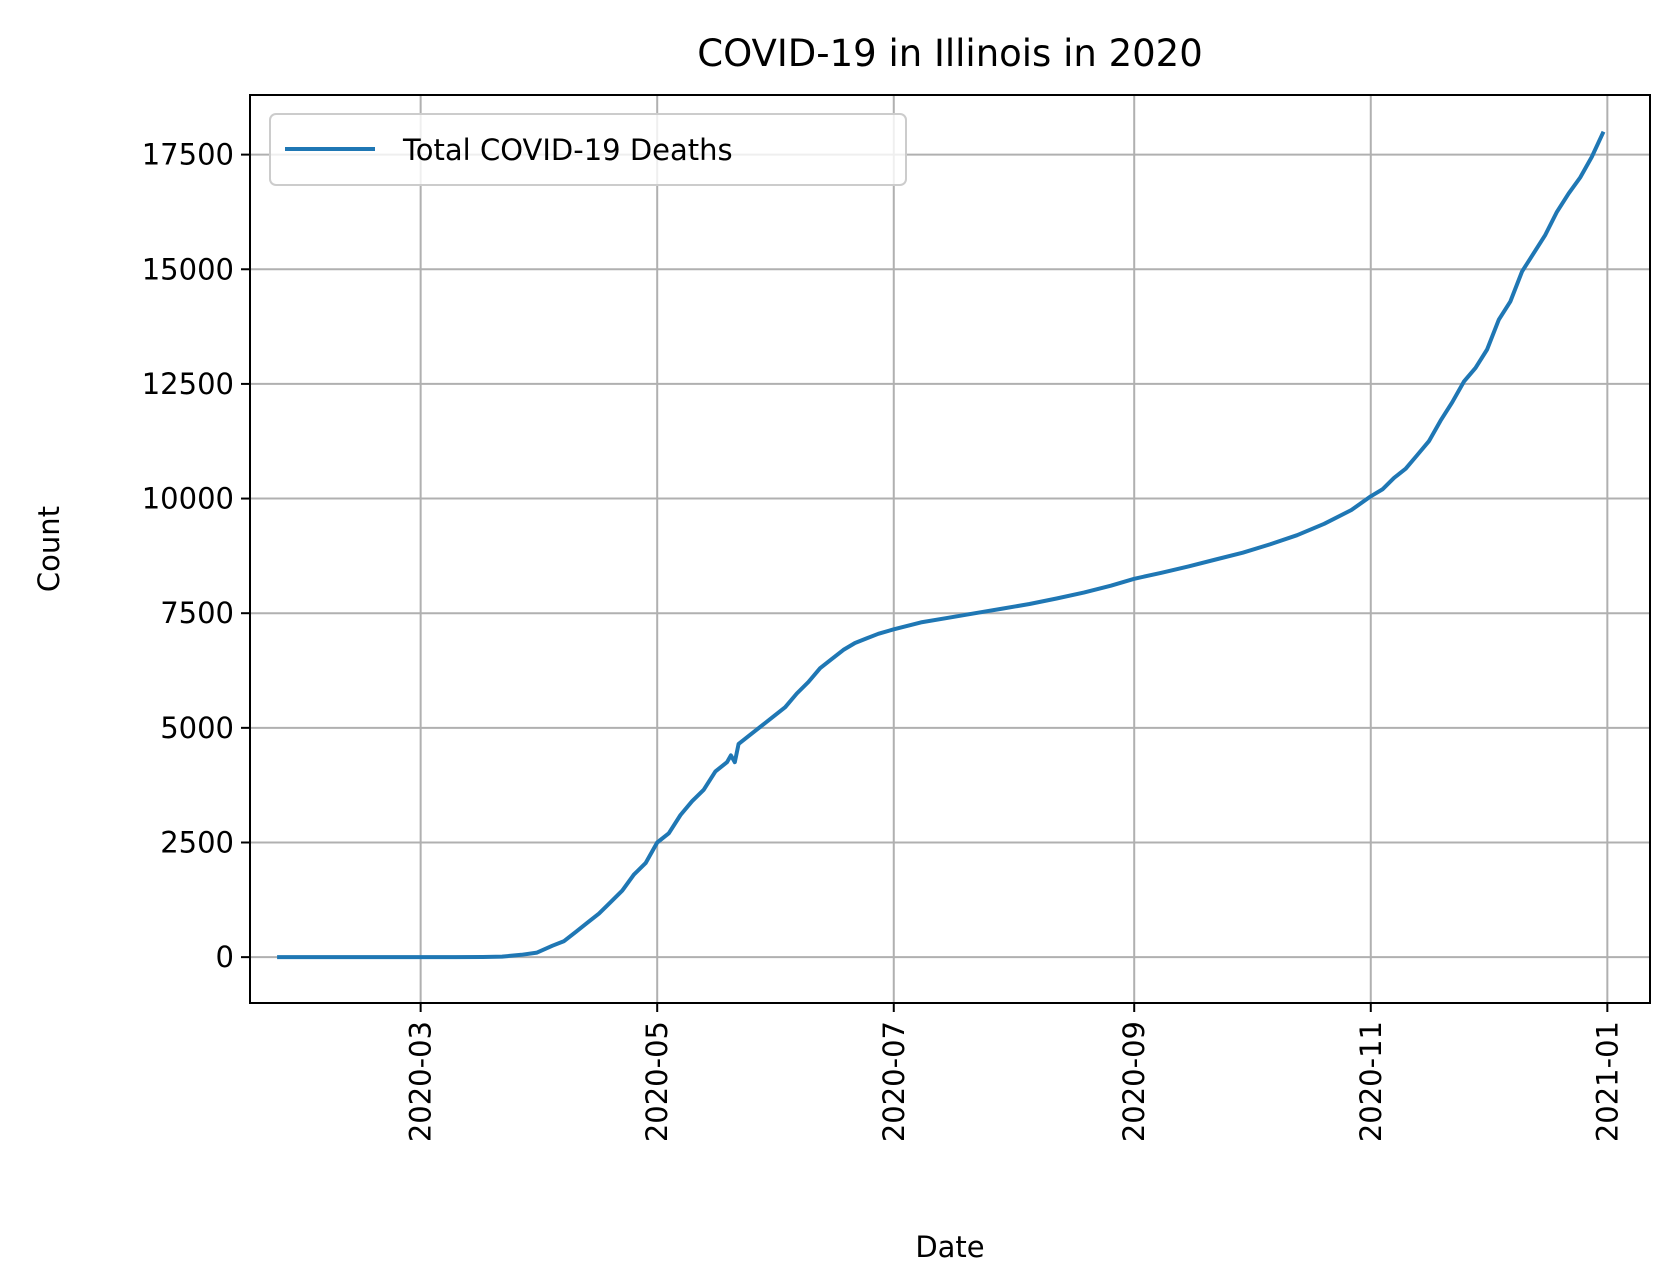  Describe the element at coordinates (188, 269) in the screenshot. I see `y-tick-label: 15000` at that location.